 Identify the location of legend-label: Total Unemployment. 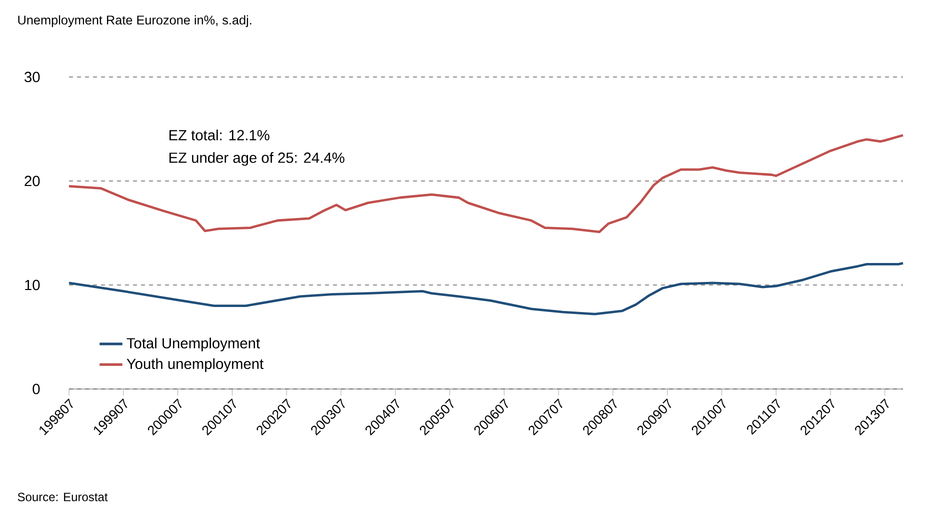
(193, 345).